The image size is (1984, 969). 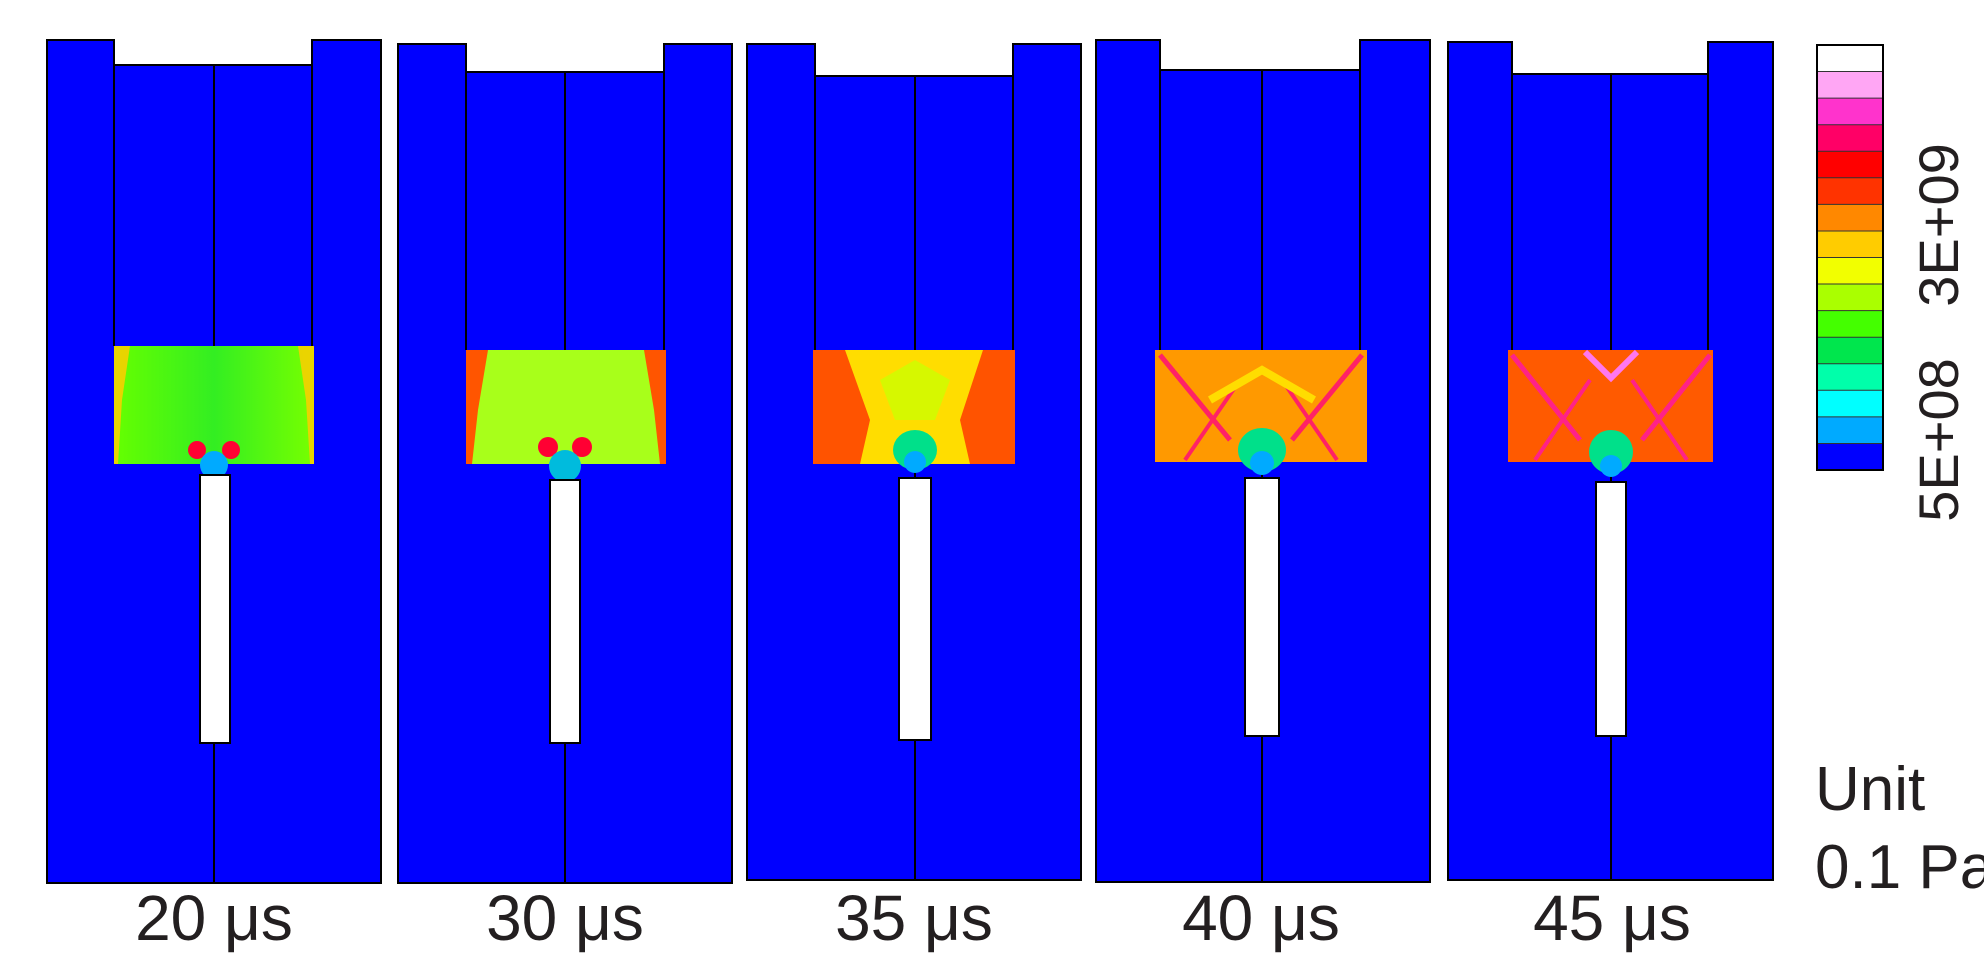 What do you see at coordinates (565, 918) in the screenshot?
I see `time-label: 30 μs` at bounding box center [565, 918].